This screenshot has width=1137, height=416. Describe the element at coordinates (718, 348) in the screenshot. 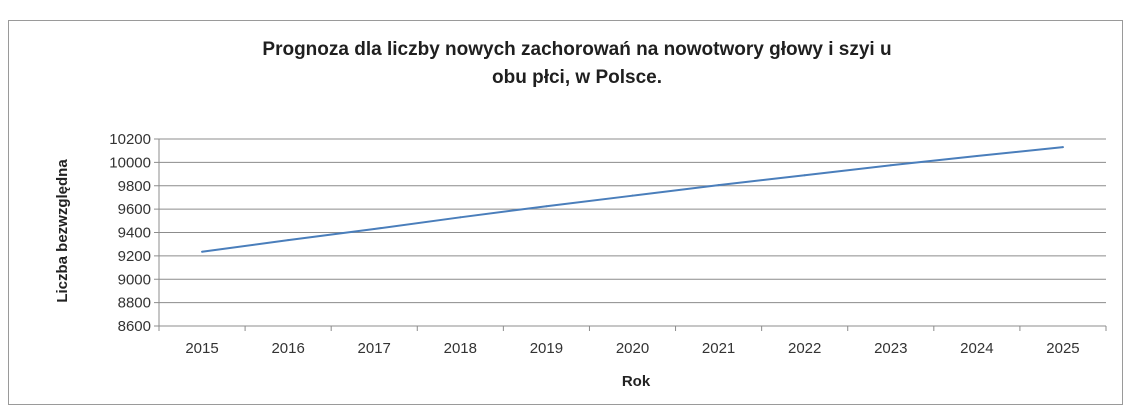

I see `x-tick-label: 2021` at that location.